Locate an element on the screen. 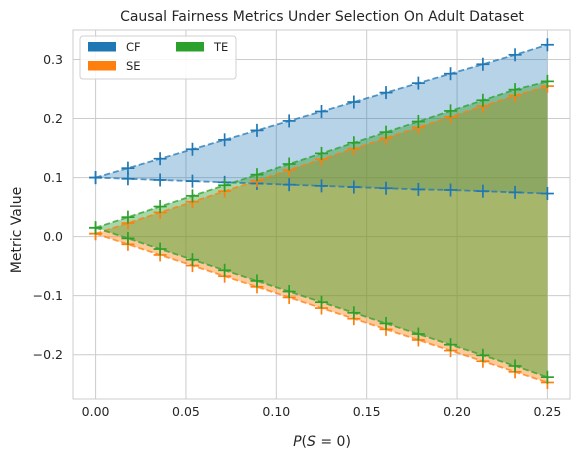 The width and height of the screenshot is (579, 460). y-axis-title: Metric Value is located at coordinates (17, 230).